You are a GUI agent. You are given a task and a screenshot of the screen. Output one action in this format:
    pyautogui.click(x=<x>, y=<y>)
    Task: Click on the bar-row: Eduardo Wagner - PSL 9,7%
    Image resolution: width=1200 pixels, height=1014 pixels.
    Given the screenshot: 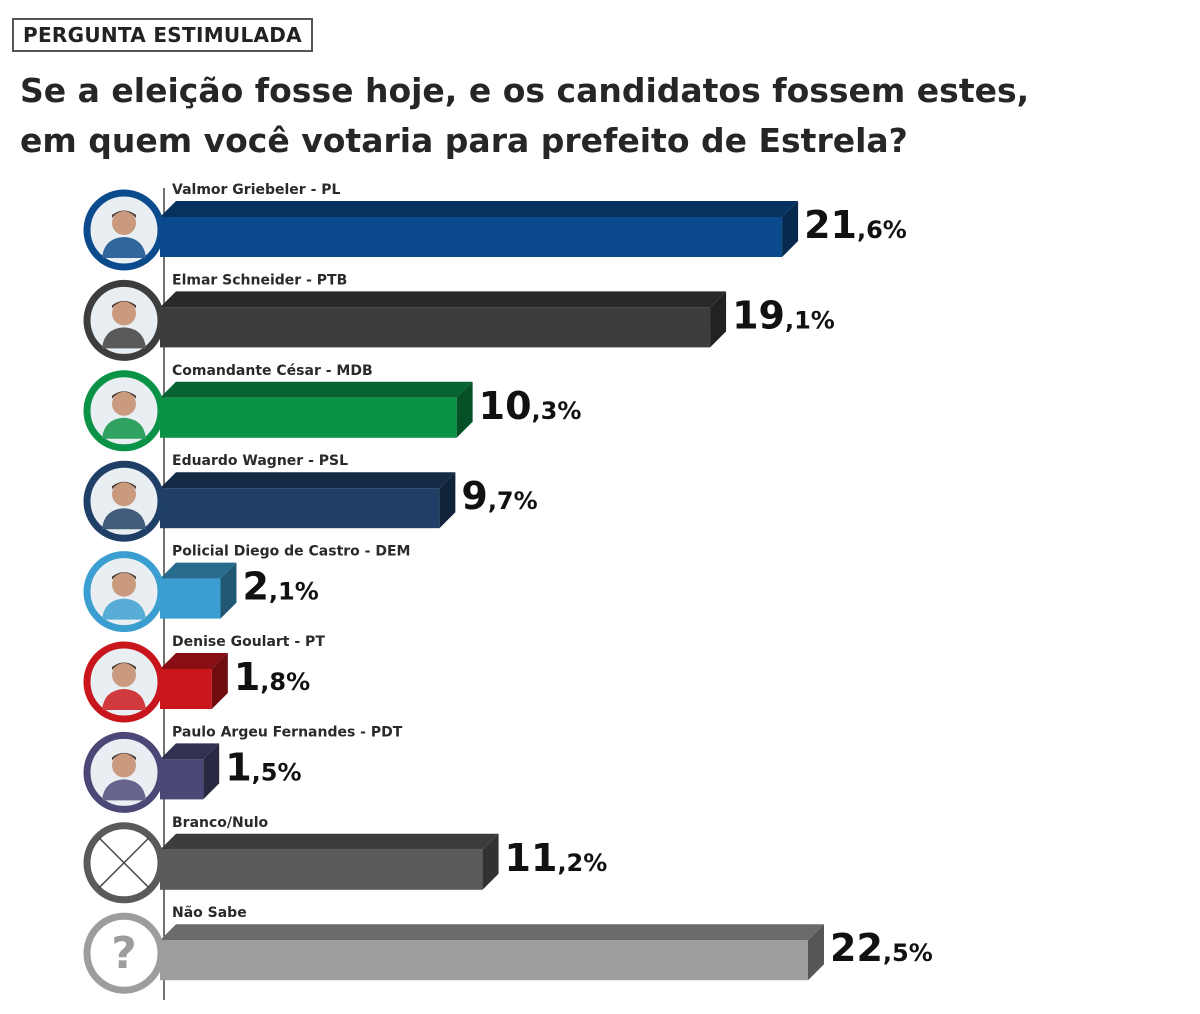 What is the action you would take?
    pyautogui.click(x=310, y=497)
    